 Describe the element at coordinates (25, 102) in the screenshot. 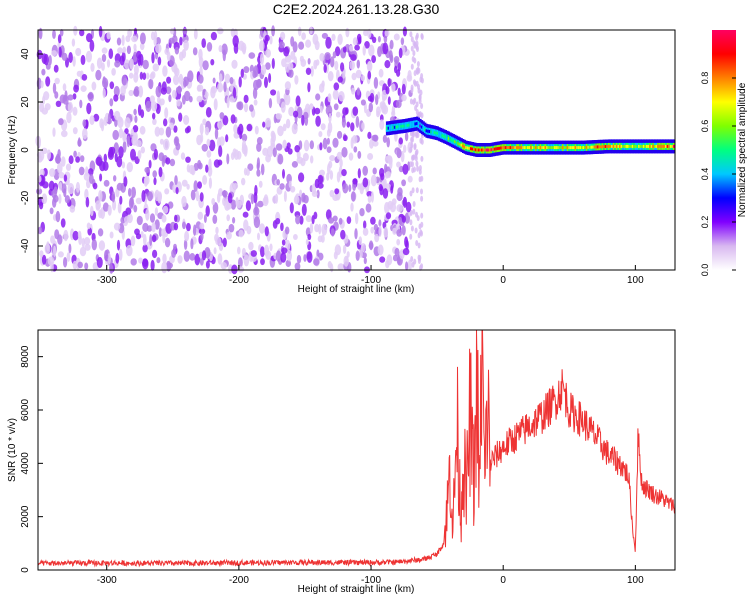

I see `y-tick-label: 20` at that location.